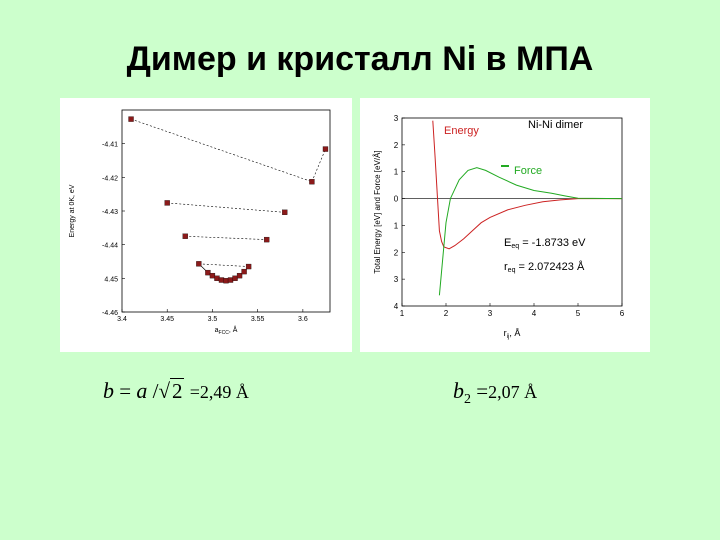  What do you see at coordinates (125, 391) in the screenshot?
I see `formula-equals: =` at bounding box center [125, 391].